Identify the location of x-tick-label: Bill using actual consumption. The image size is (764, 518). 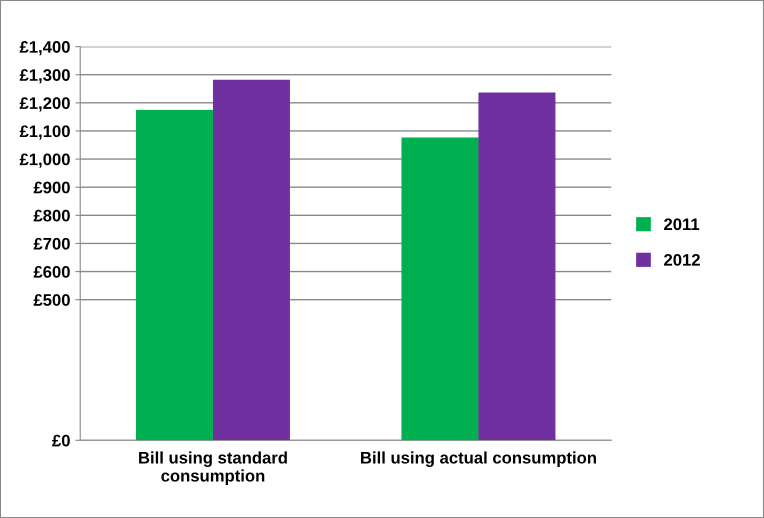
(478, 459).